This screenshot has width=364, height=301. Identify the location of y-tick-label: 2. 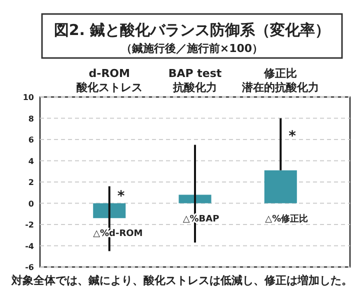
(31, 182).